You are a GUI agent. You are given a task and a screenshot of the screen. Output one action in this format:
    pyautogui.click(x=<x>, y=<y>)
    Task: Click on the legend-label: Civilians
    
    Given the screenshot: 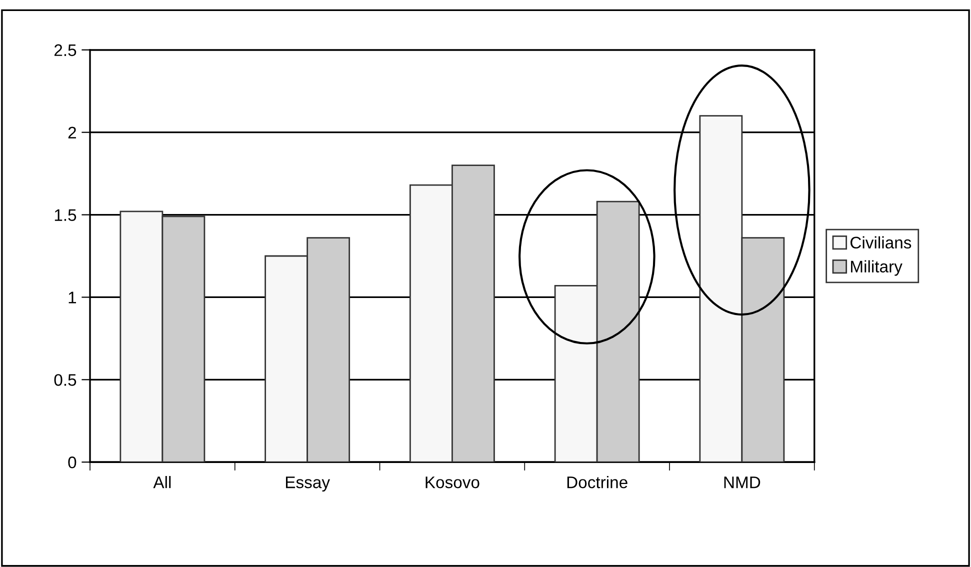 What is the action you would take?
    pyautogui.click(x=881, y=242)
    